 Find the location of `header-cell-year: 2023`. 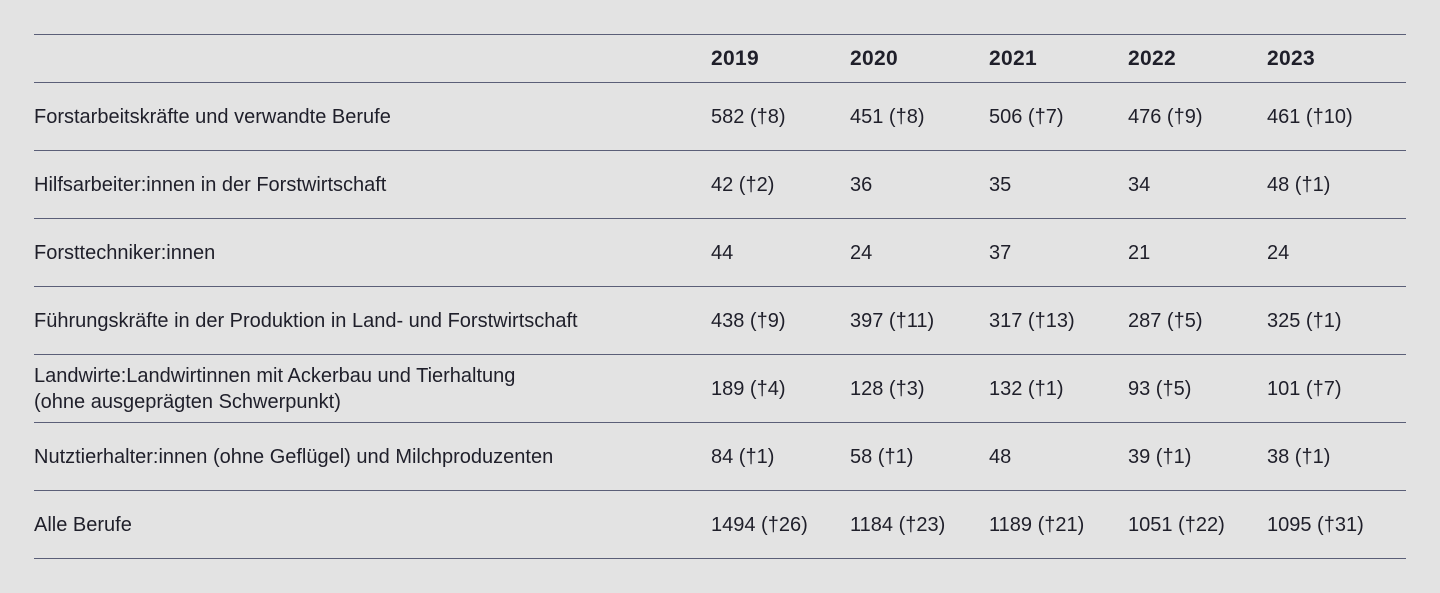

header-cell-year: 2023 is located at coordinates (1336, 58).